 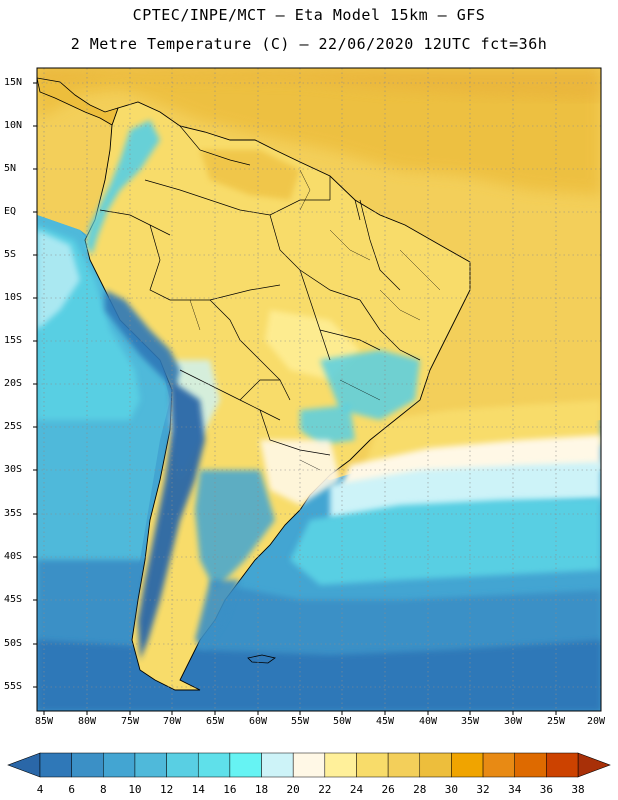 I want to click on colorbar-label: 28, so click(x=420, y=789).